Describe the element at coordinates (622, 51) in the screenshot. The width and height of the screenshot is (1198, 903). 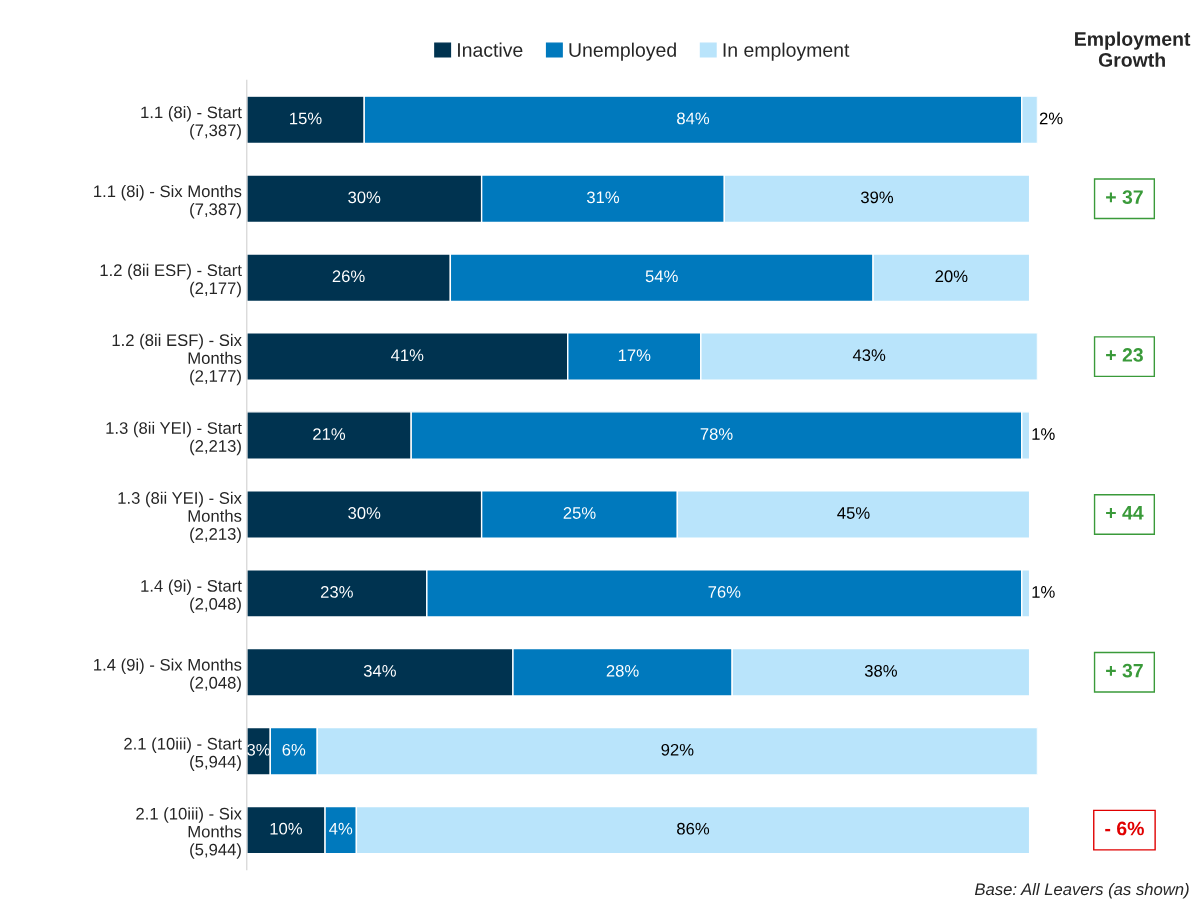
I see `legend-label: Unemployed` at that location.